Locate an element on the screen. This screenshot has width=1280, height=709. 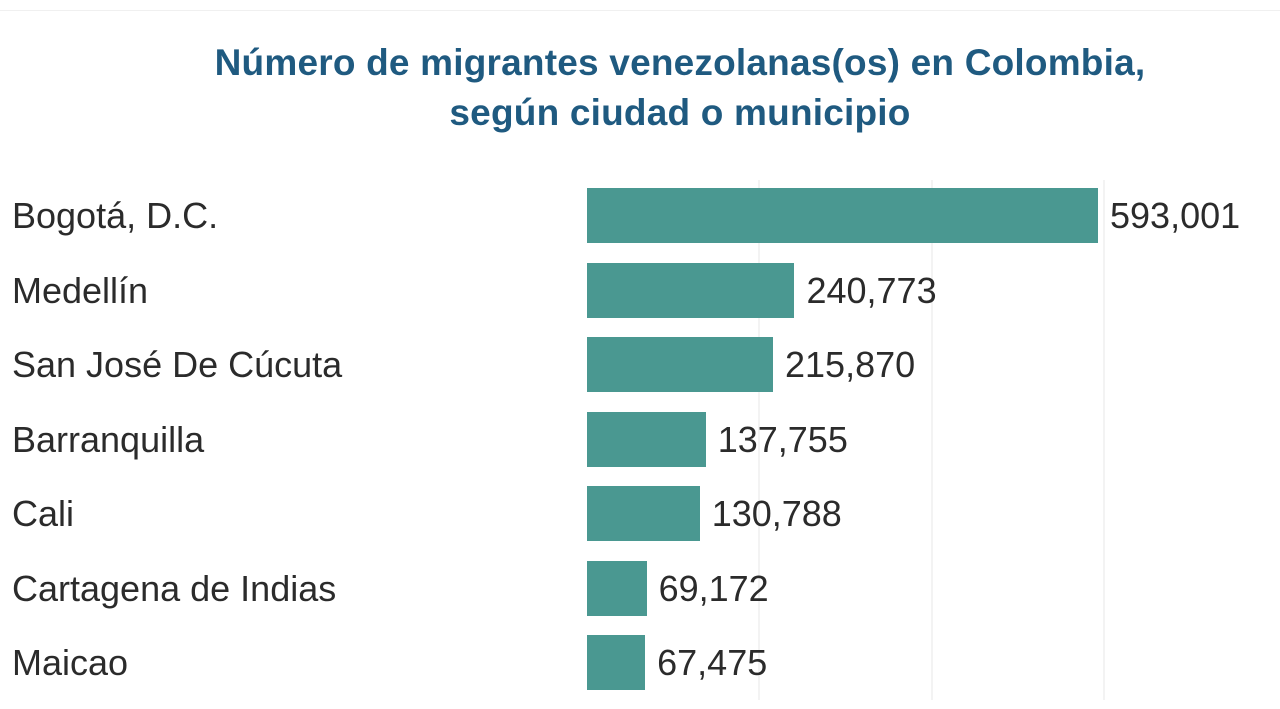
chart-title-line-2: según ciudad o municipio is located at coordinates (680, 112).